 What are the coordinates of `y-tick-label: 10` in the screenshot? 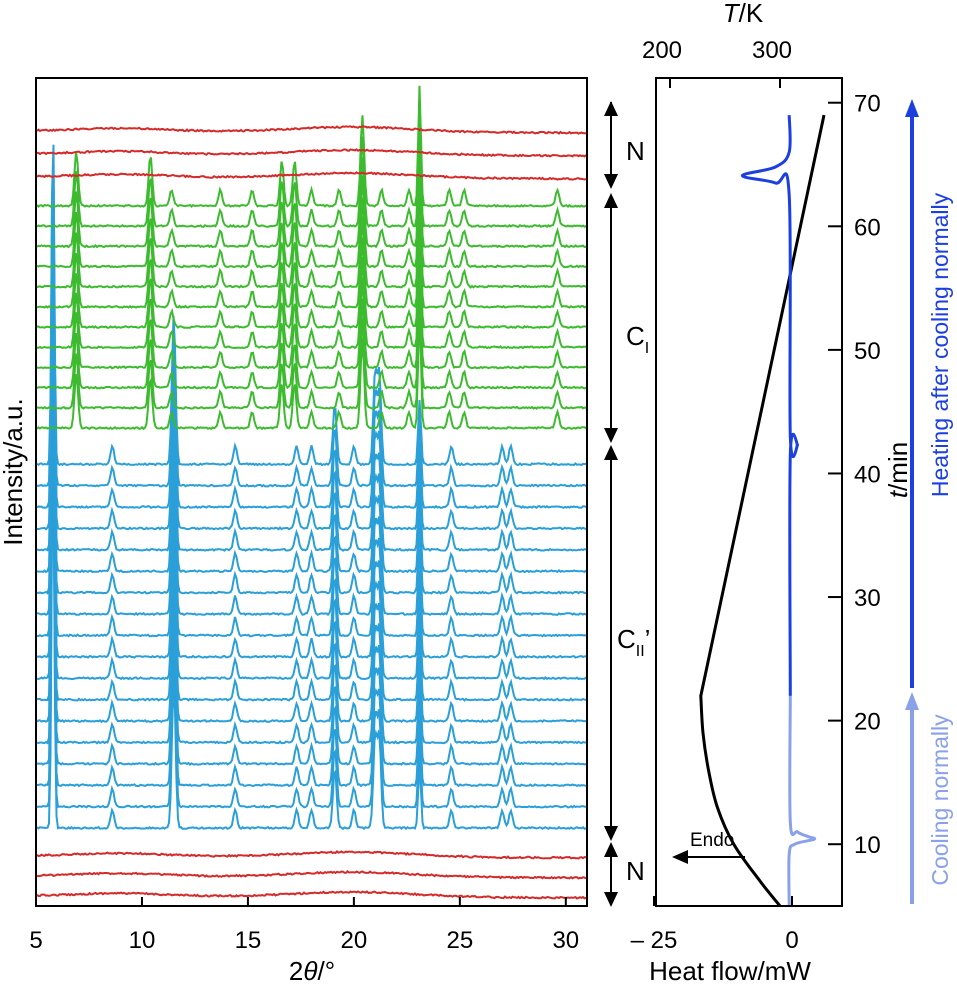 It's located at (867, 845).